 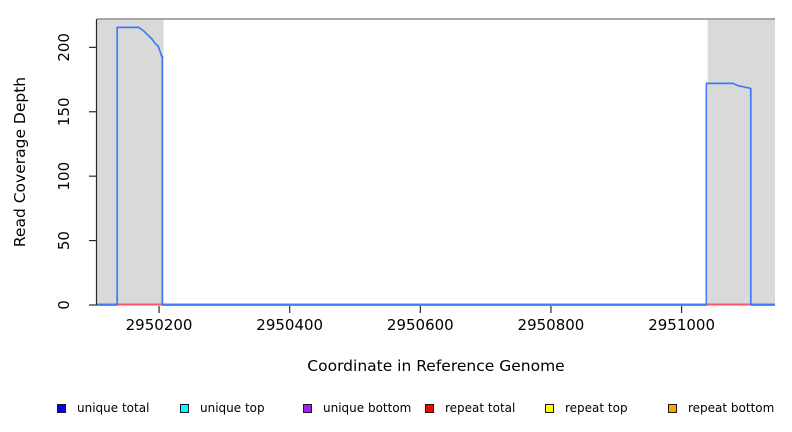 I want to click on legend-entry-repeat-top: repeat top, so click(x=586, y=408).